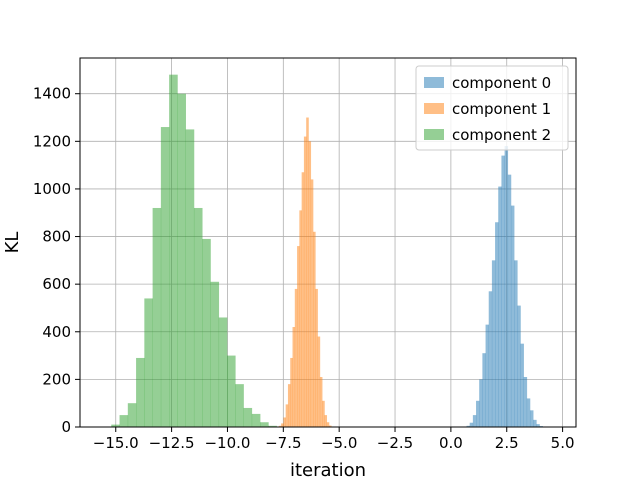 The height and width of the screenshot is (480, 640). I want to click on legend-box, so click(492, 108).